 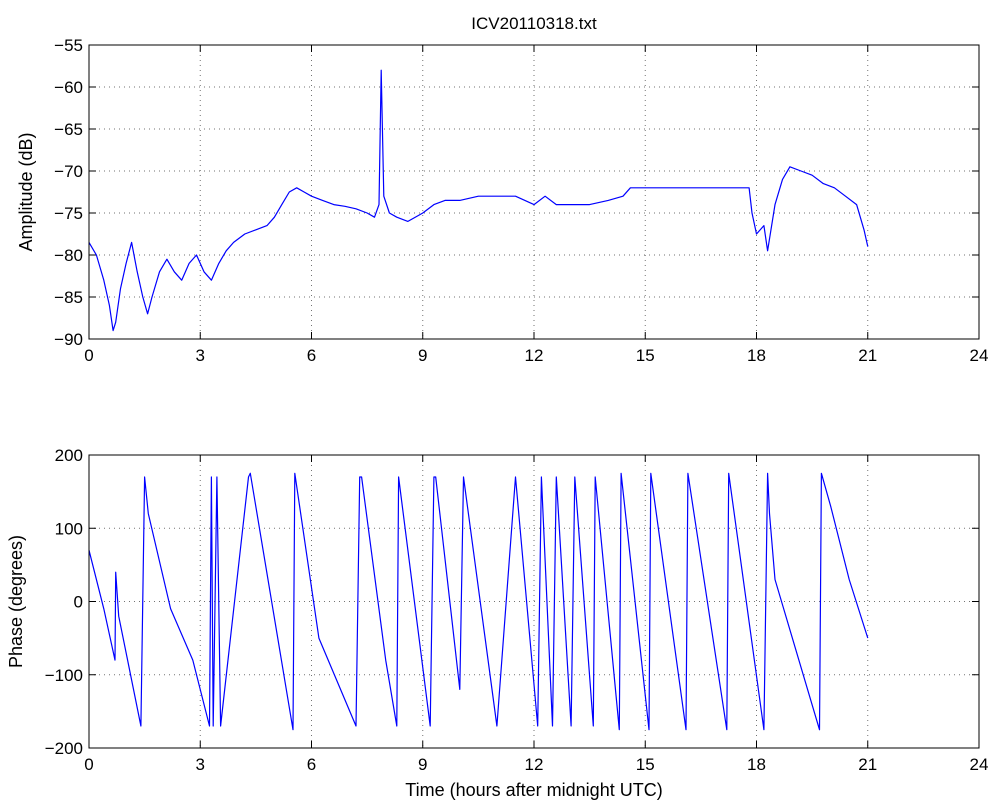 I want to click on y-axis-label: Phase (degrees), so click(x=16, y=601).